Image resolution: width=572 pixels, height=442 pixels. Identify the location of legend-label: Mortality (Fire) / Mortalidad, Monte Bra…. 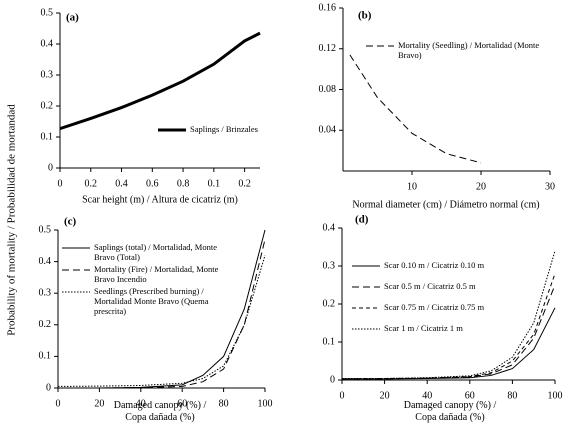
(156, 274).